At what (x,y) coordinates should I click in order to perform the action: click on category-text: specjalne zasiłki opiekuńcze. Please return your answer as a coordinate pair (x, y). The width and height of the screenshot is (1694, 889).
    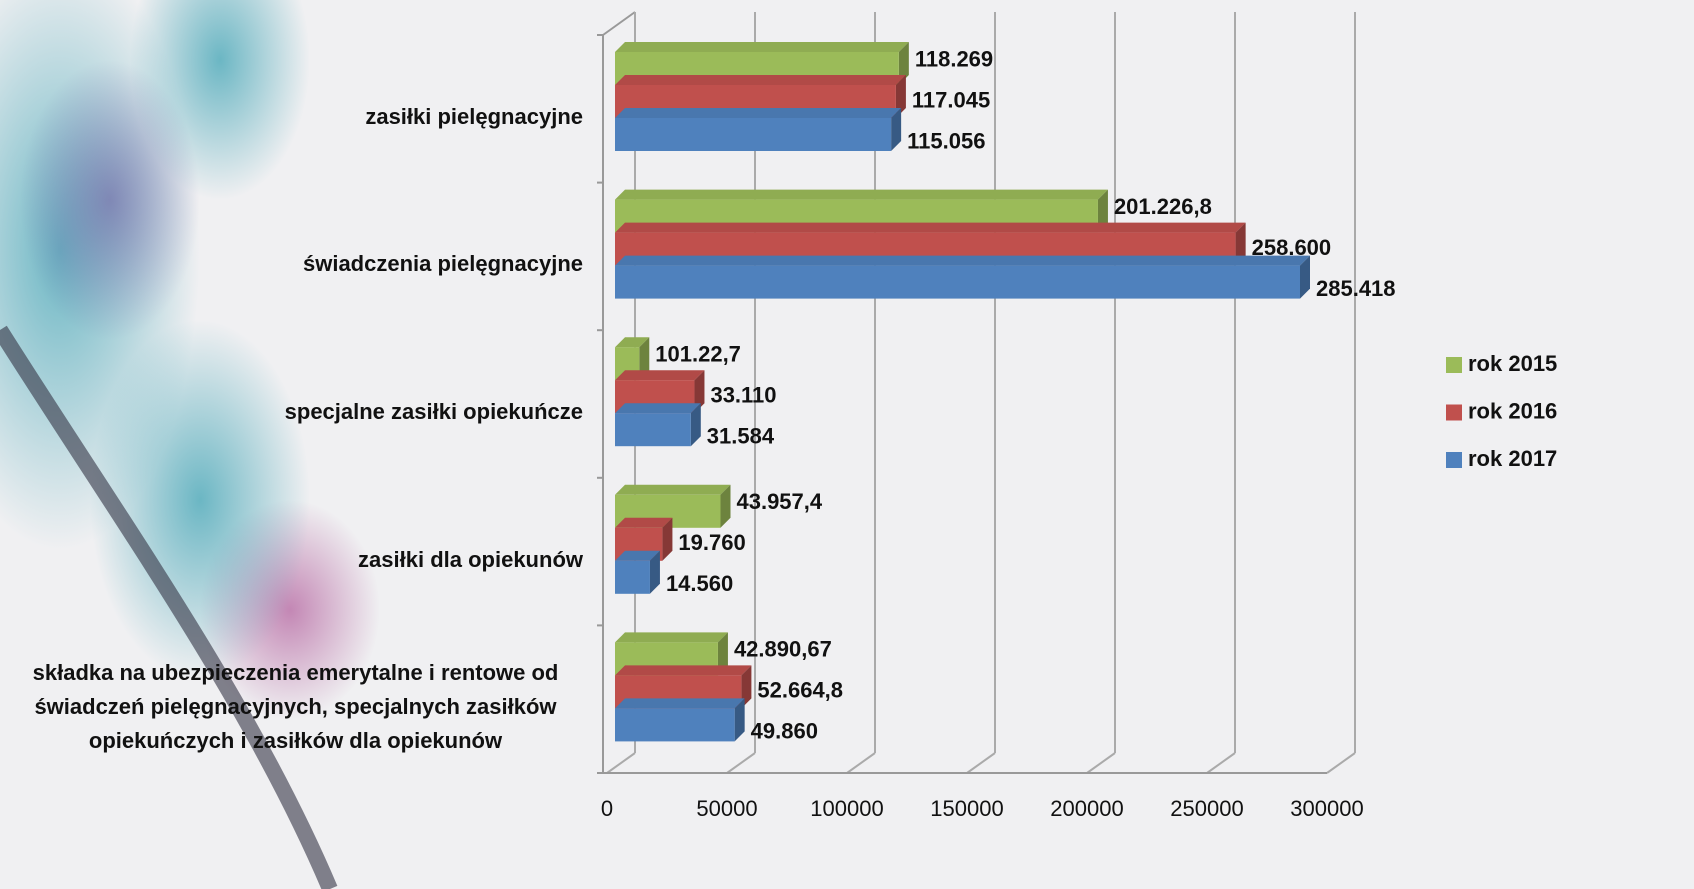
    Looking at the image, I should click on (433, 411).